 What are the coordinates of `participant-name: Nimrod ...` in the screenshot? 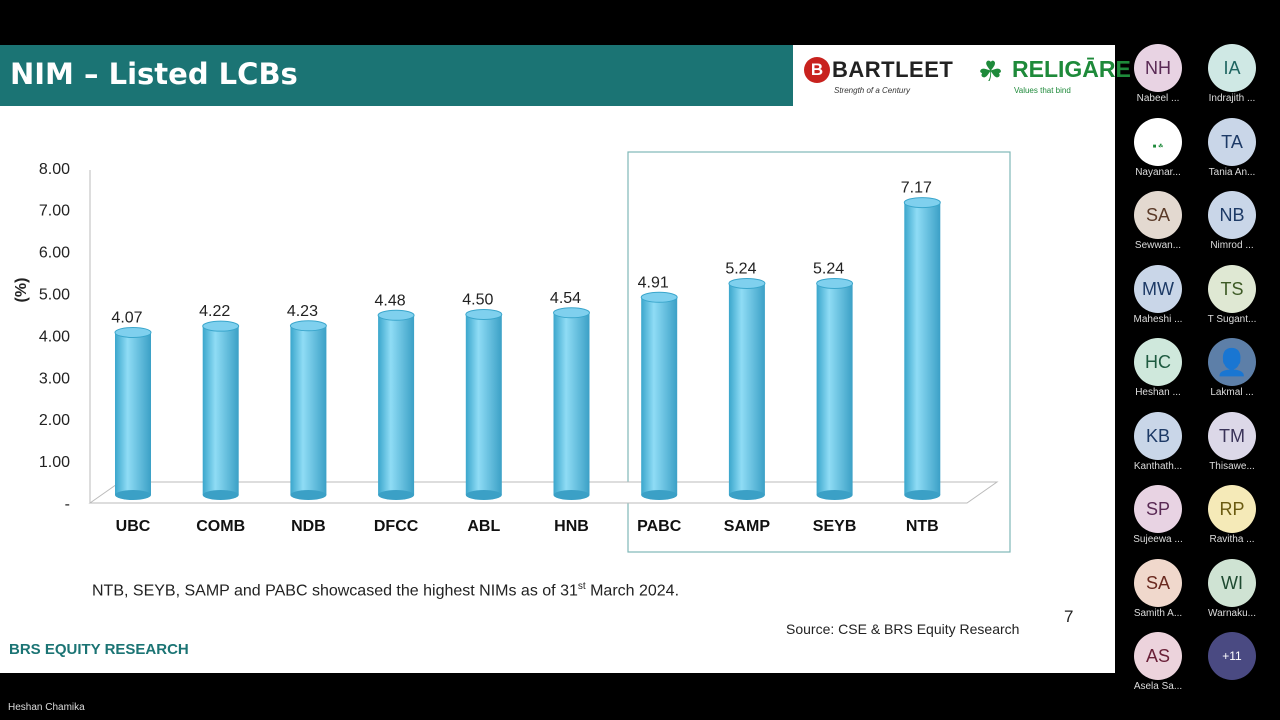 It's located at (1232, 245).